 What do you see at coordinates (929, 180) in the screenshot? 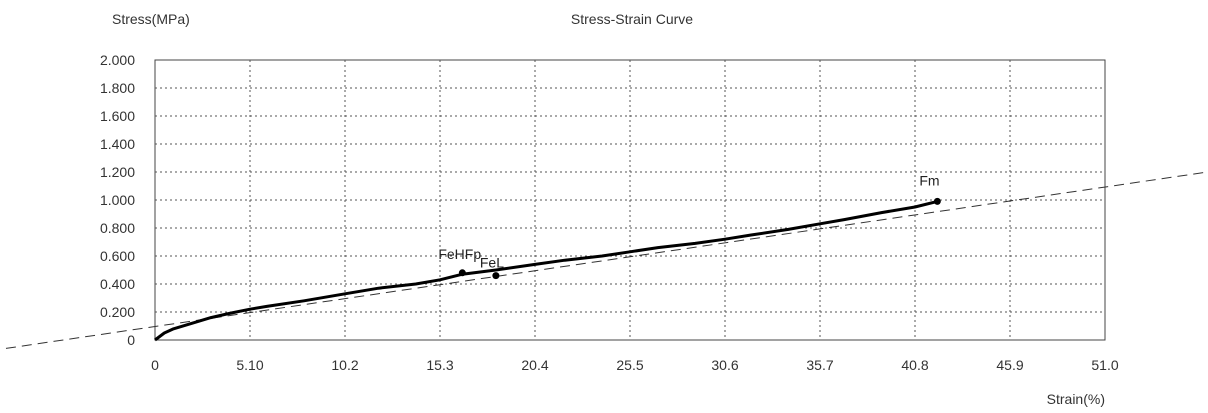
I see `annotation-label: Fm` at bounding box center [929, 180].